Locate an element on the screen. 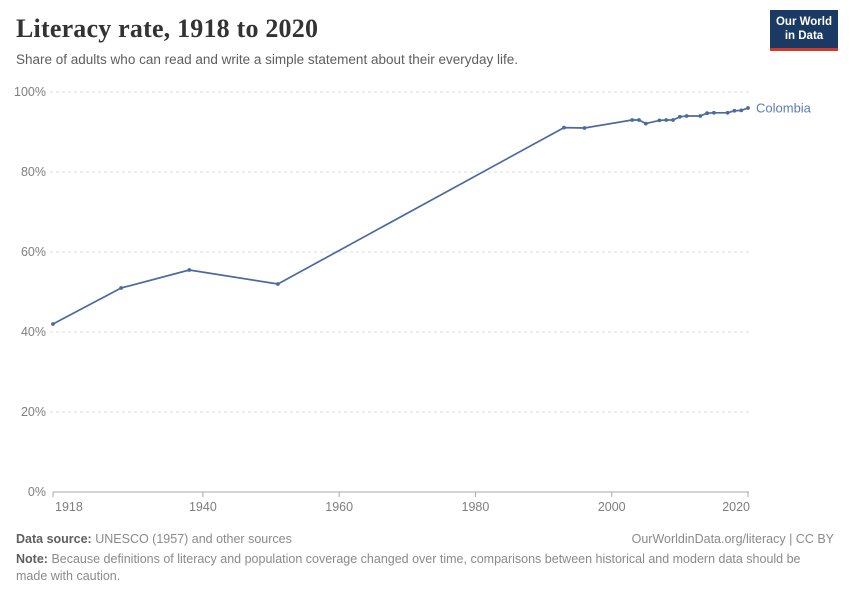 Image resolution: width=850 pixels, height=600 pixels. series-end-label: Colombia is located at coordinates (784, 108).